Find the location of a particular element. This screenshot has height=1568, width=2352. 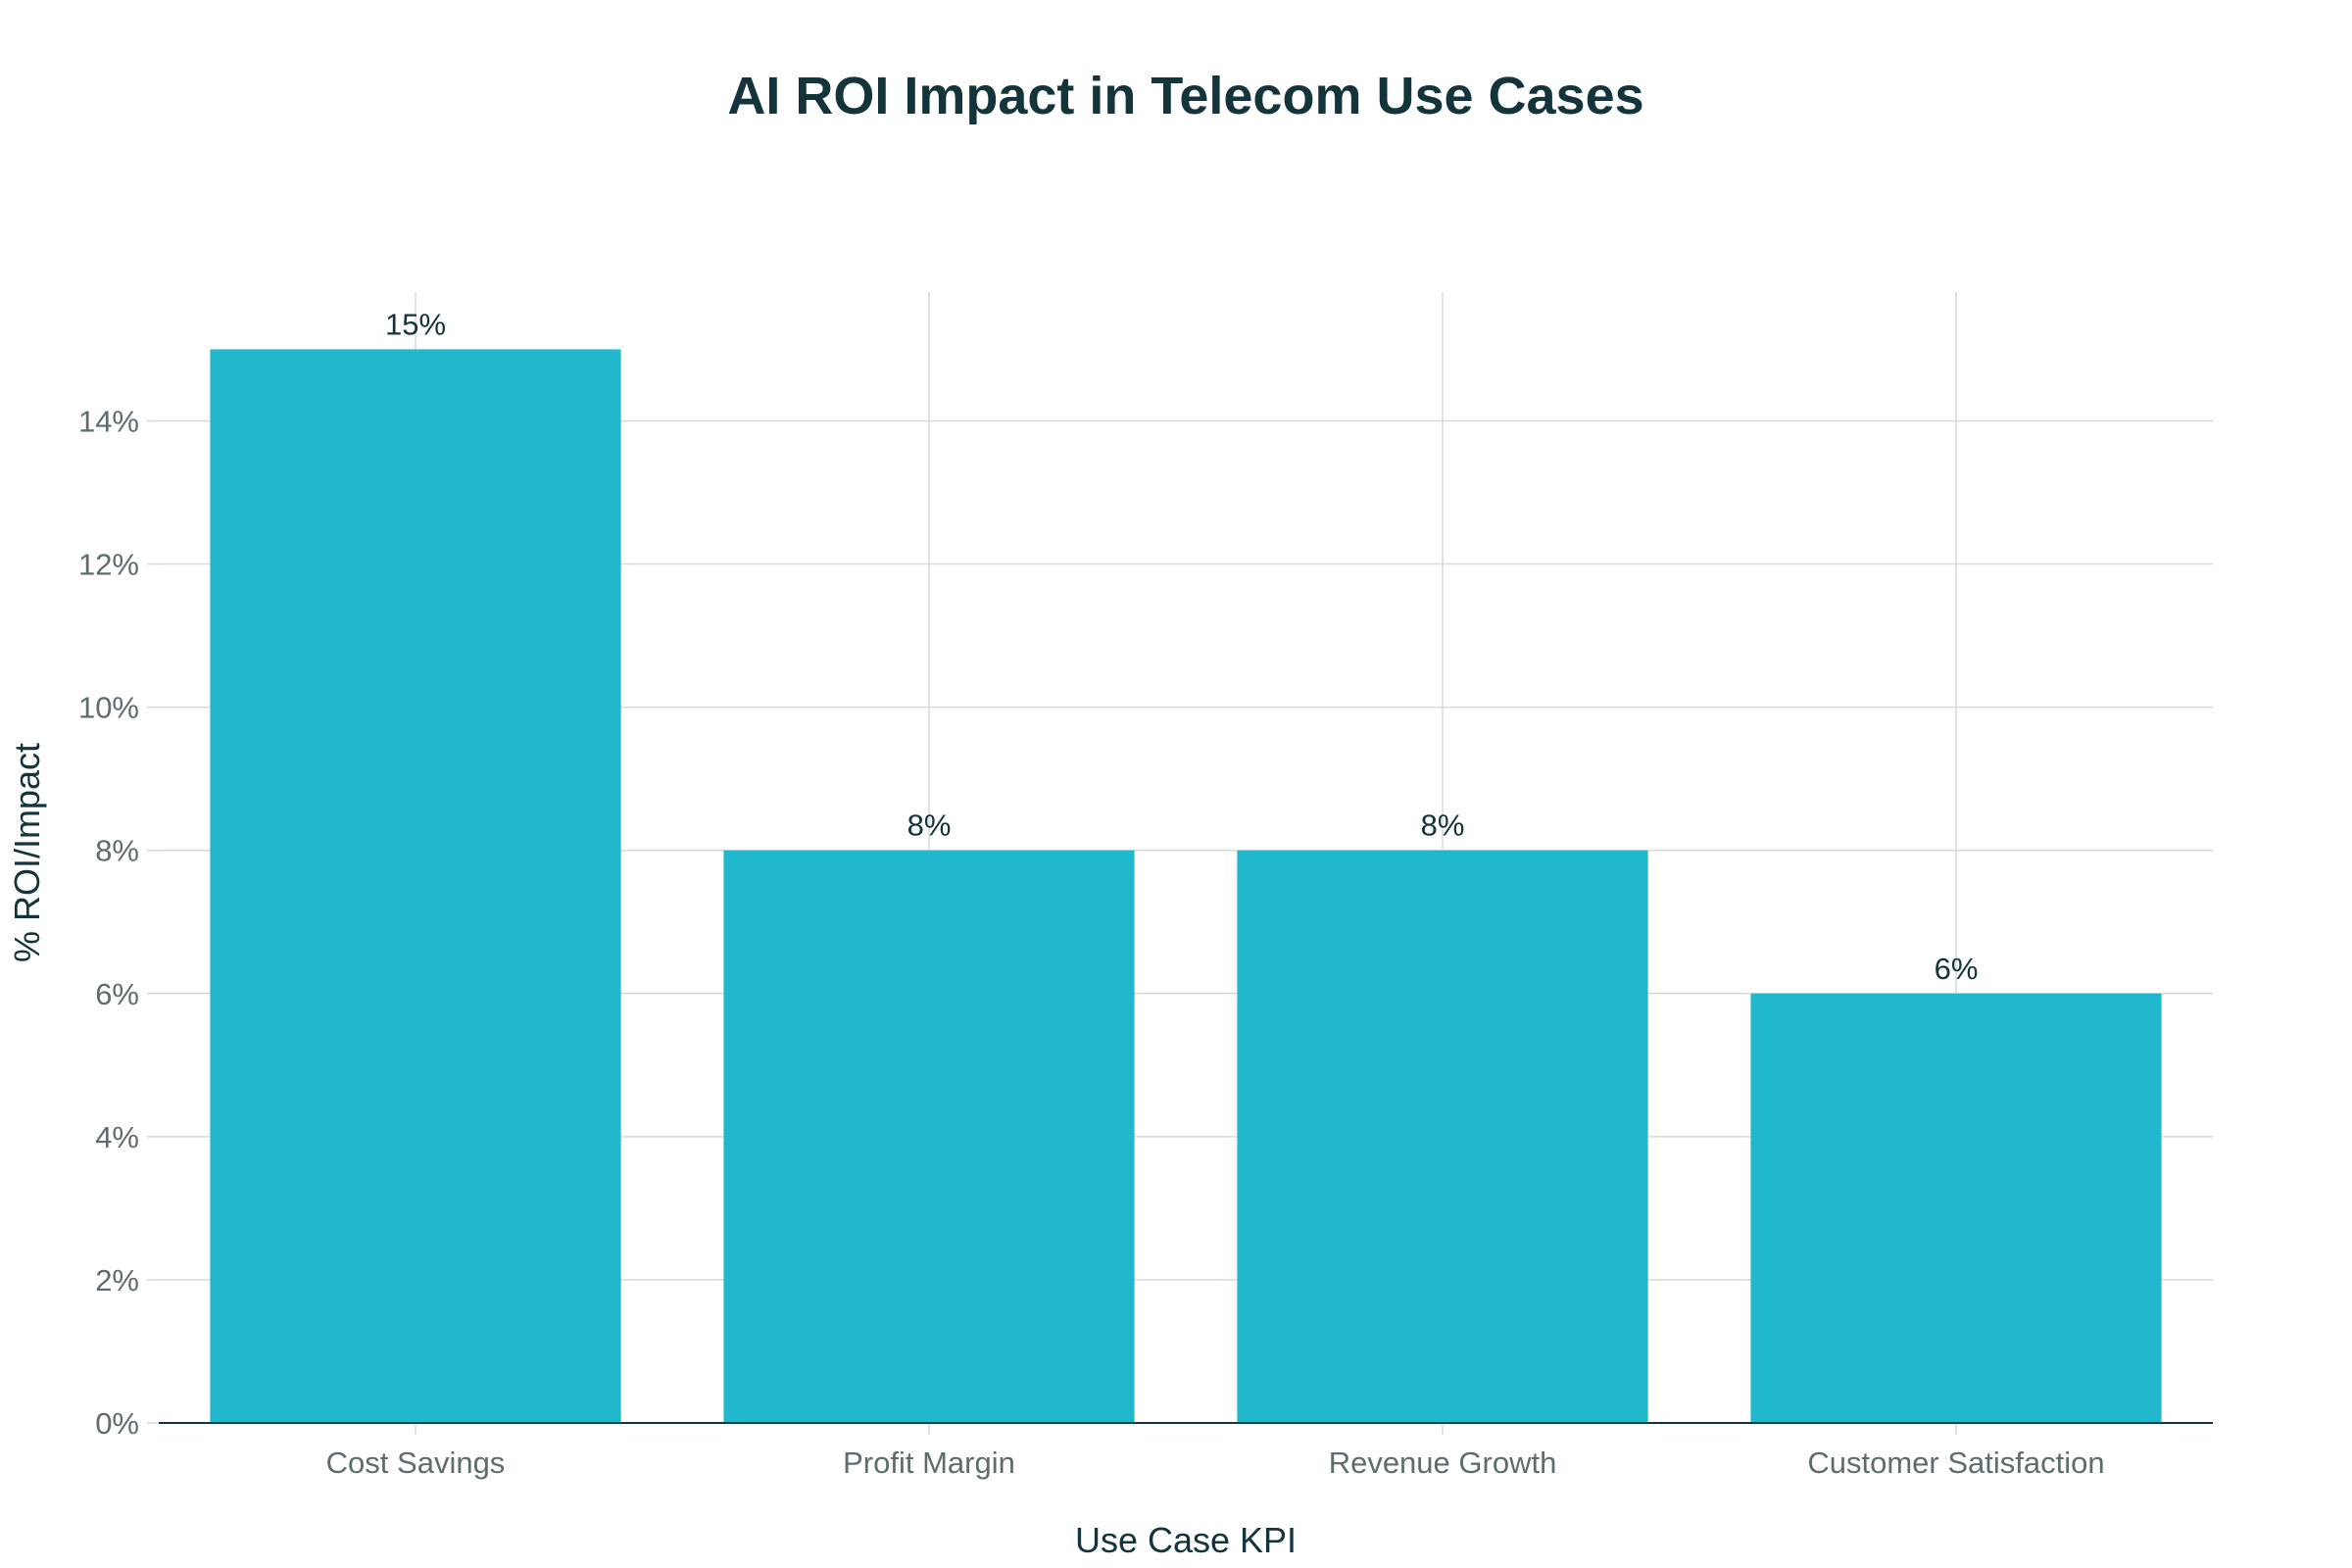

y-tick-label: 6% is located at coordinates (117, 994).